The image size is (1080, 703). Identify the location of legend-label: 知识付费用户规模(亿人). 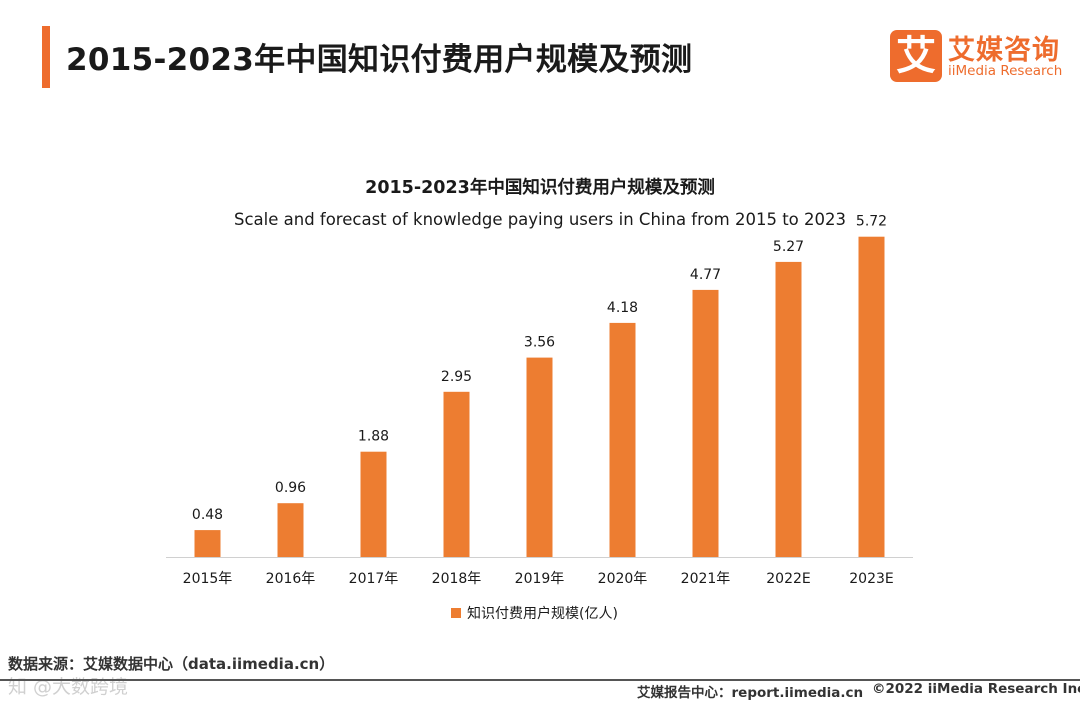
(542, 613).